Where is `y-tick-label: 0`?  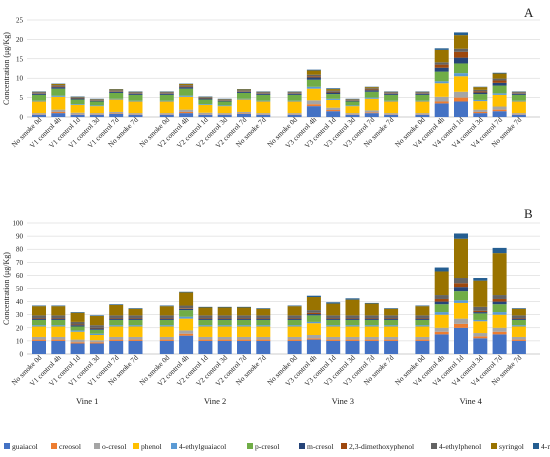 y-tick-label: 0 is located at coordinates (22, 118).